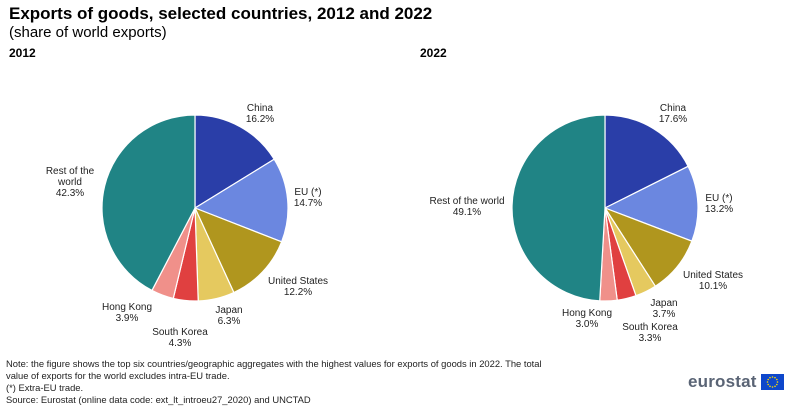 The width and height of the screenshot is (800, 407). What do you see at coordinates (22, 53) in the screenshot?
I see `pie-2012-title: 2012` at bounding box center [22, 53].